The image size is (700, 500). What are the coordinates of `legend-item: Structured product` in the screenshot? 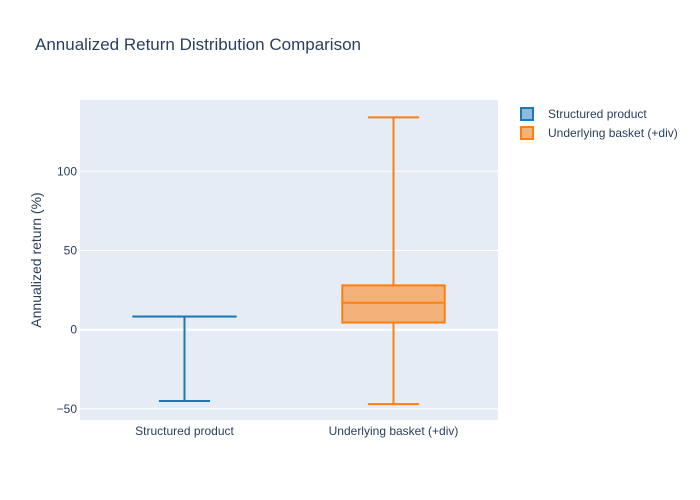 It's located at (583, 114).